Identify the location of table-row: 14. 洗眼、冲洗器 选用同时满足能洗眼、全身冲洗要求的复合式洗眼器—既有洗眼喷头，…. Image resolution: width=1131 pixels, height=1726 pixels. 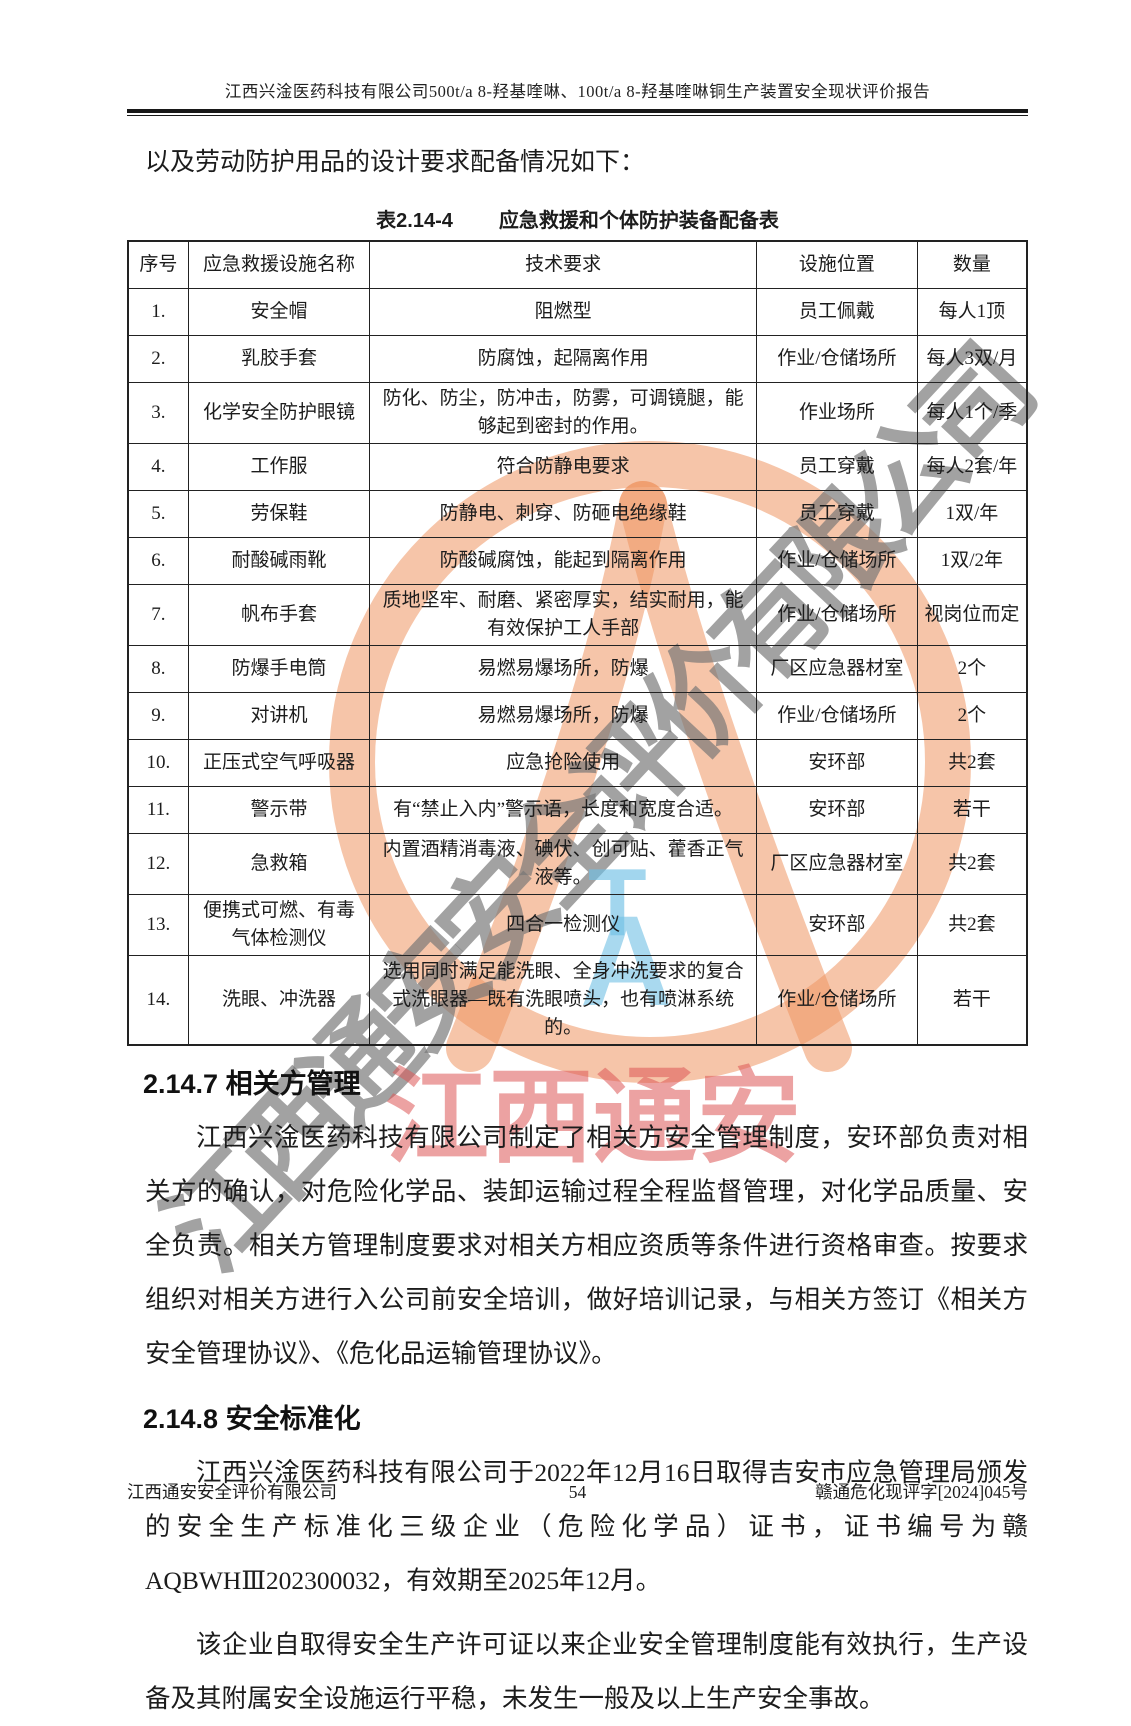
(577, 1000).